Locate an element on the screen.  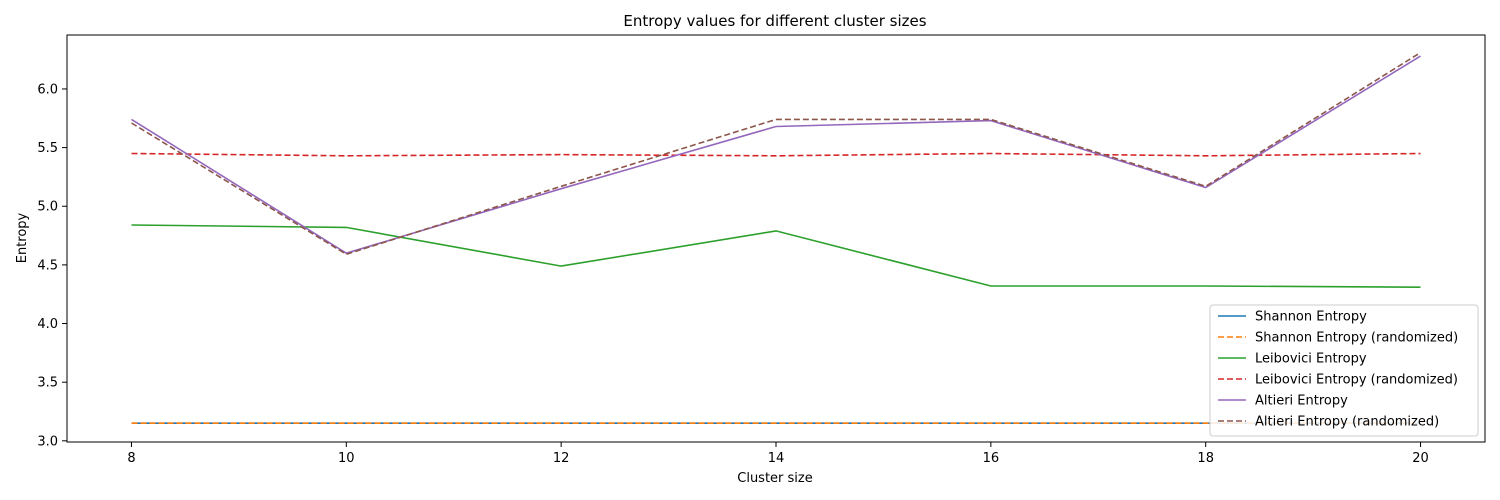
y-tick-label: 5.5 is located at coordinates (47, 148).